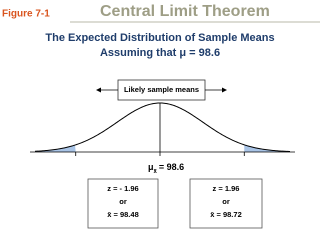 This screenshot has width=320, height=240. I want to click on mean-label: μx̄ = 98.6, so click(166, 168).